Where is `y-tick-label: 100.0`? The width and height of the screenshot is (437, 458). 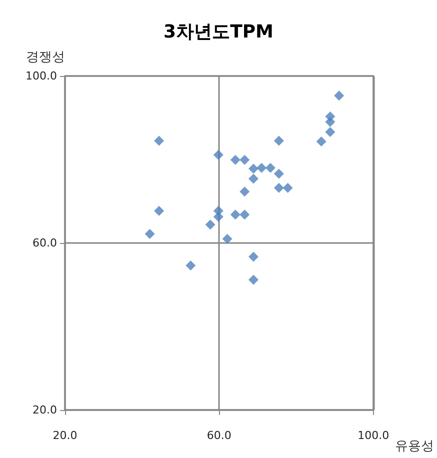
y-tick-label: 100.0 is located at coordinates (41, 76).